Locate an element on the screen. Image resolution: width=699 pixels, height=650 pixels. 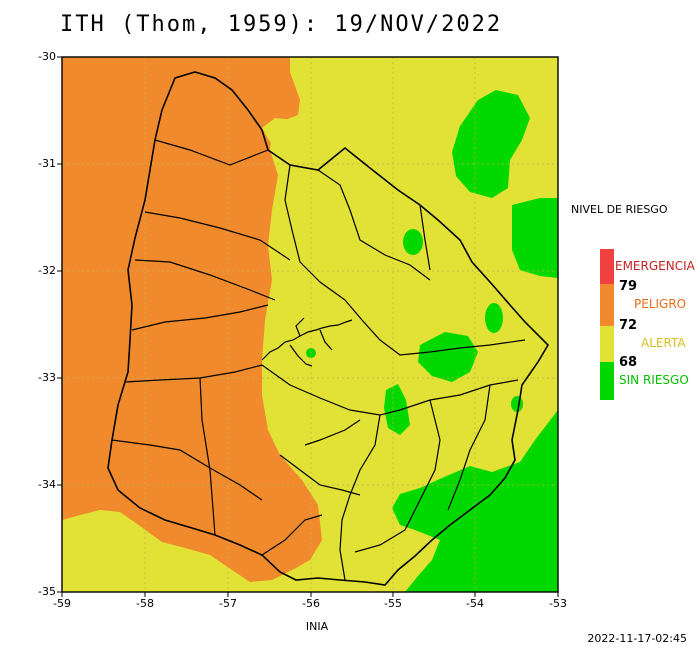
y-tick-label: -35 is located at coordinates (47, 591).